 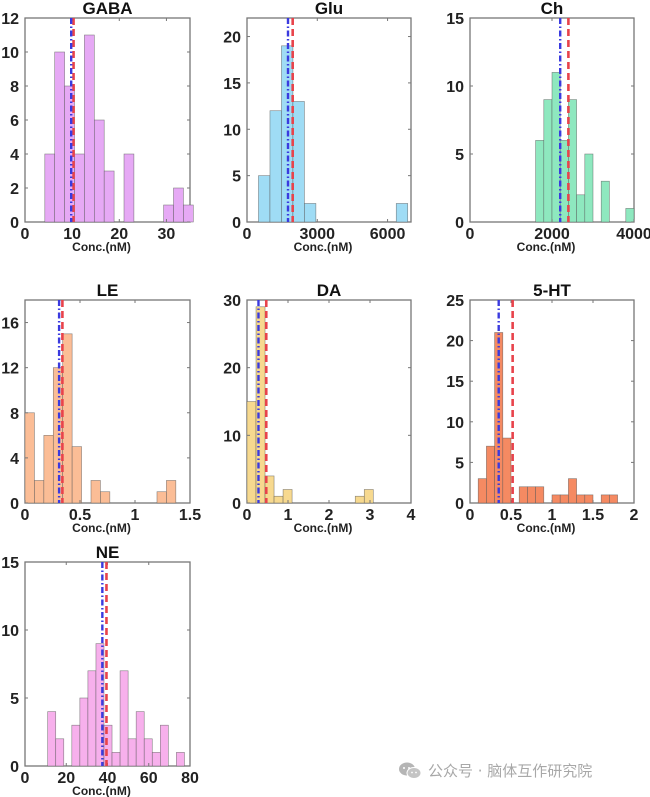 What do you see at coordinates (101, 408) in the screenshot?
I see `panel-le: 0 0.5 1 1.5 0 4 8 12 16 LE Conc.(nM)` at bounding box center [101, 408].